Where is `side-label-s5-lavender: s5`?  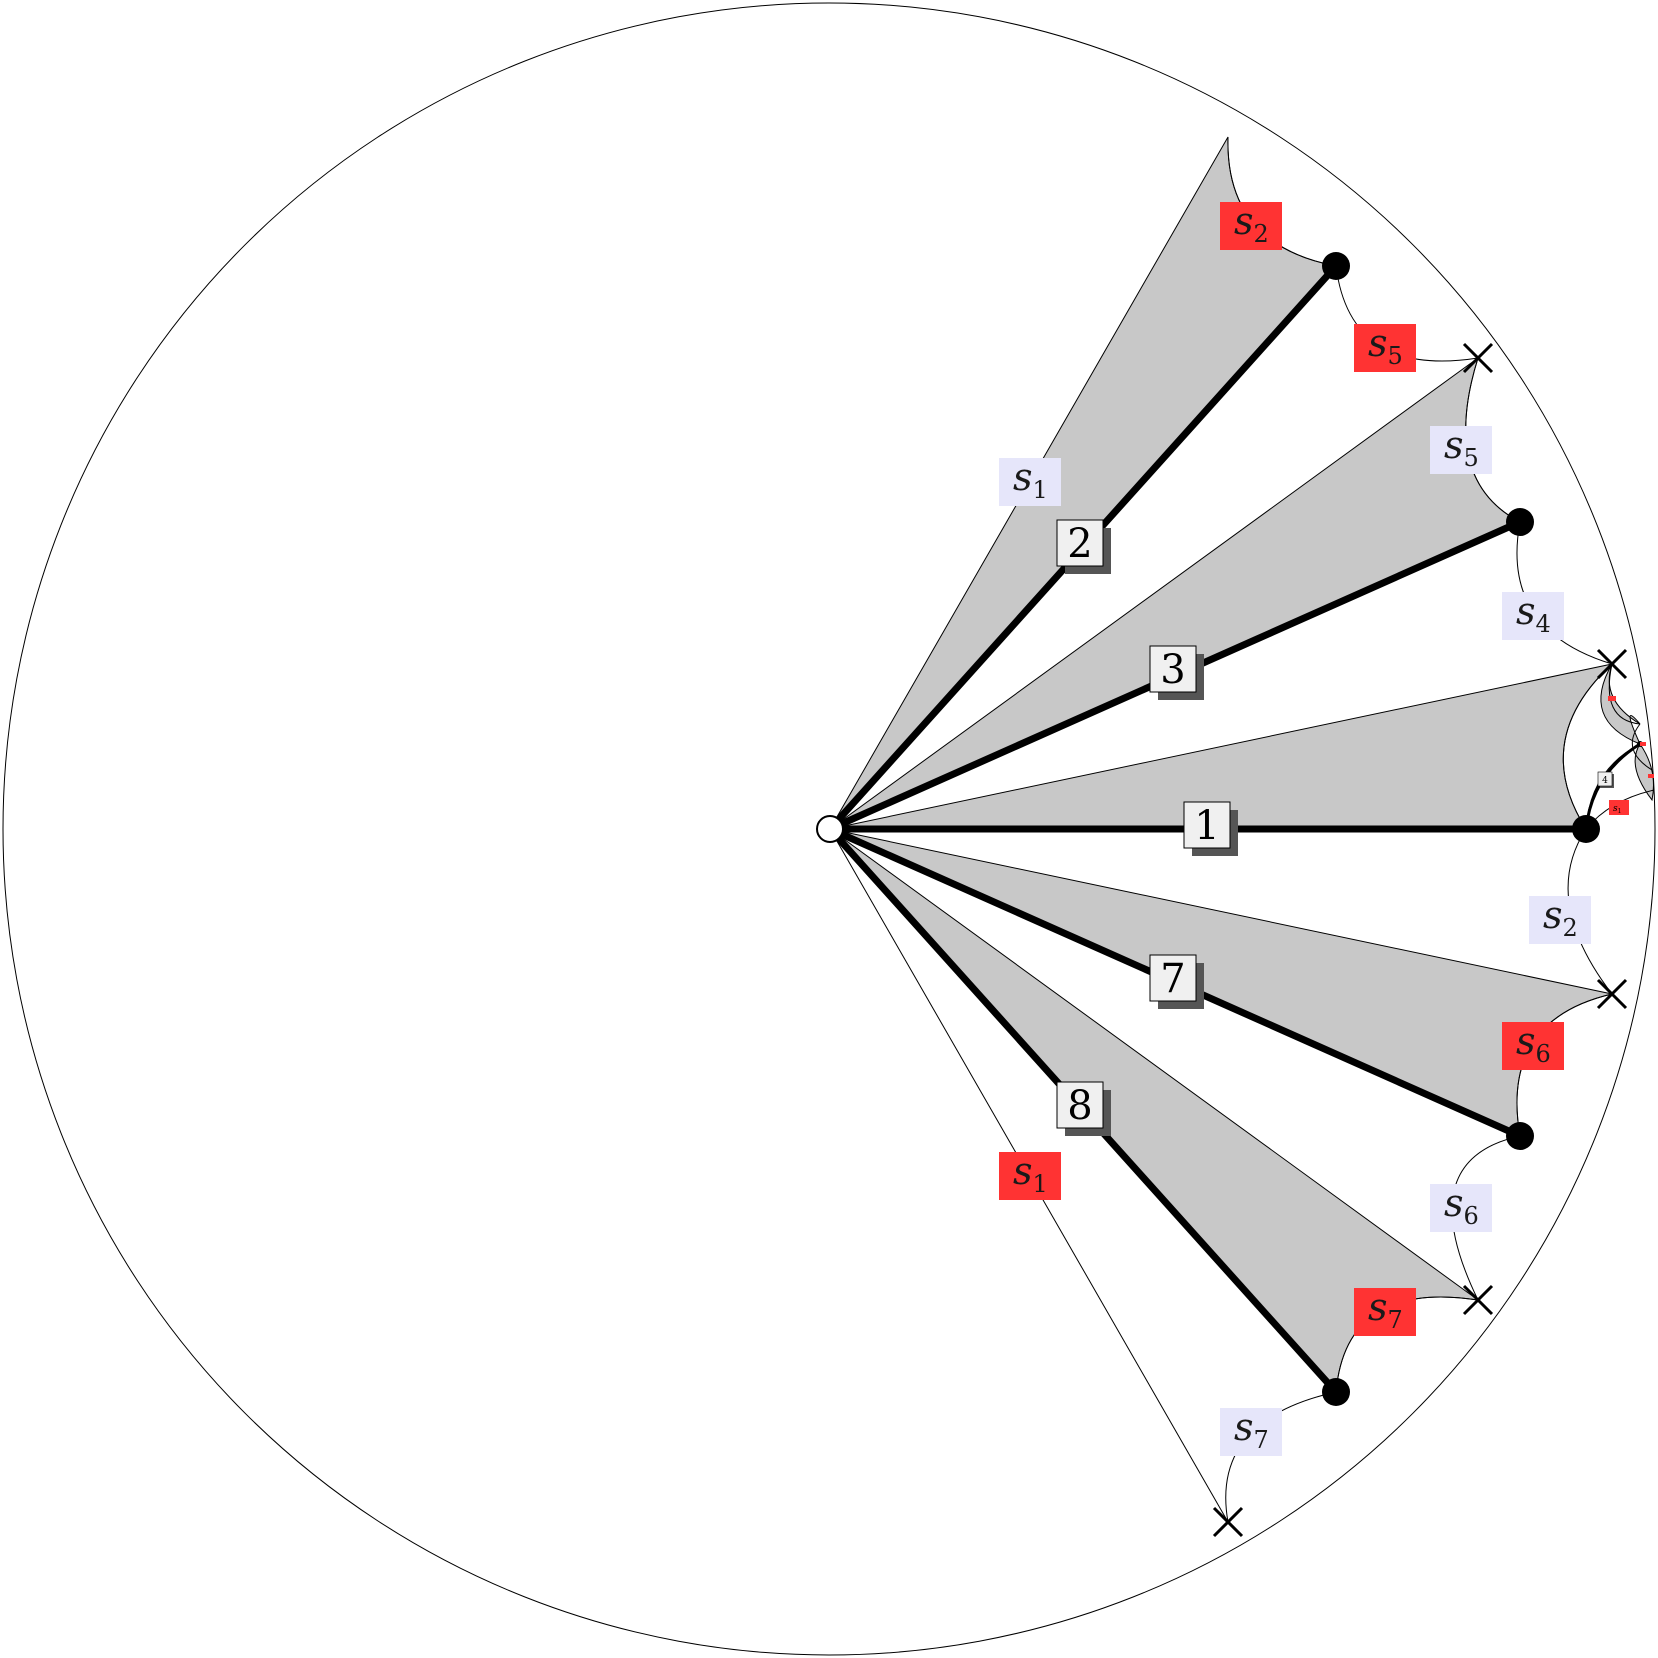 side-label-s5-lavender: s5 is located at coordinates (1461, 448).